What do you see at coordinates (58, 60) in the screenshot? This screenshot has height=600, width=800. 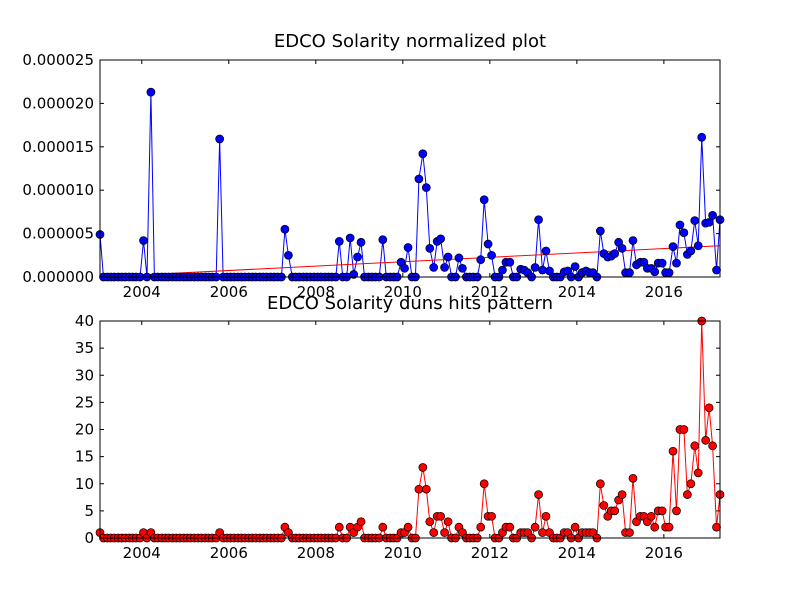 I see `y-tick-label: 0.000025` at bounding box center [58, 60].